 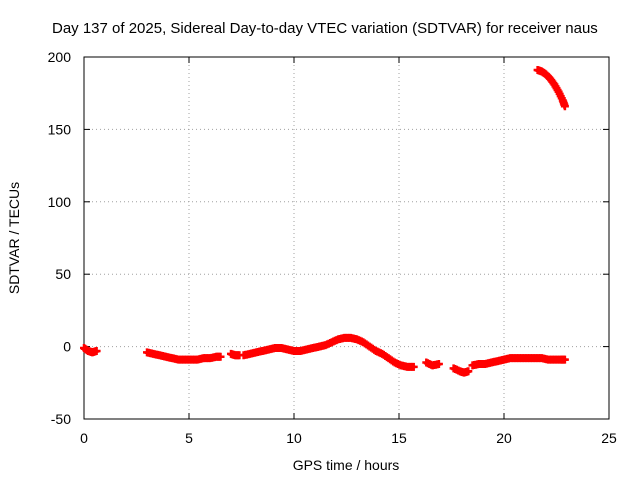 What do you see at coordinates (61, 419) in the screenshot?
I see `y-tick-label-0: -50` at bounding box center [61, 419].